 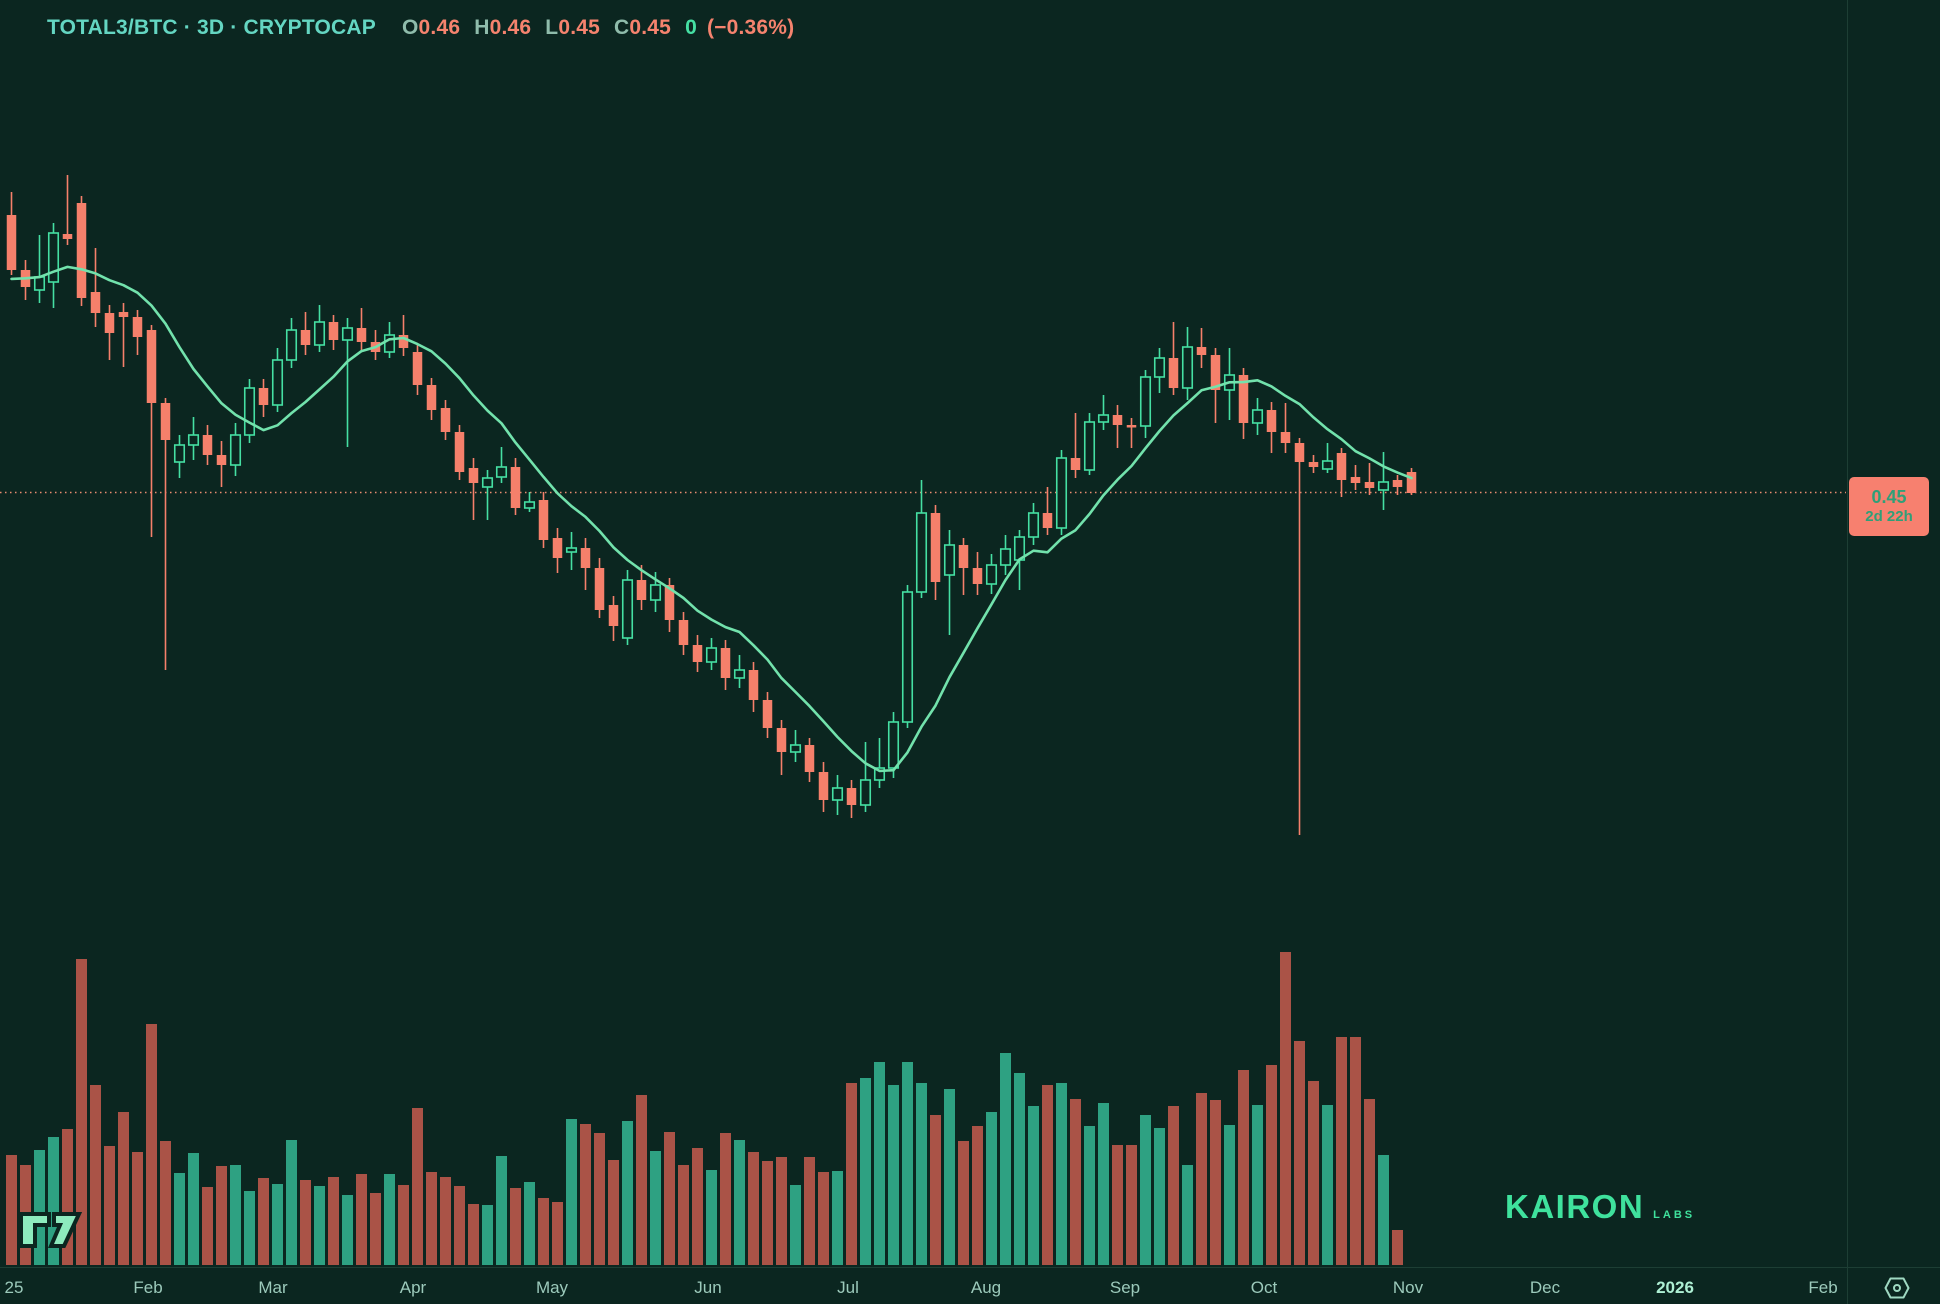 I want to click on time-axis-border, so click(x=970, y=1267).